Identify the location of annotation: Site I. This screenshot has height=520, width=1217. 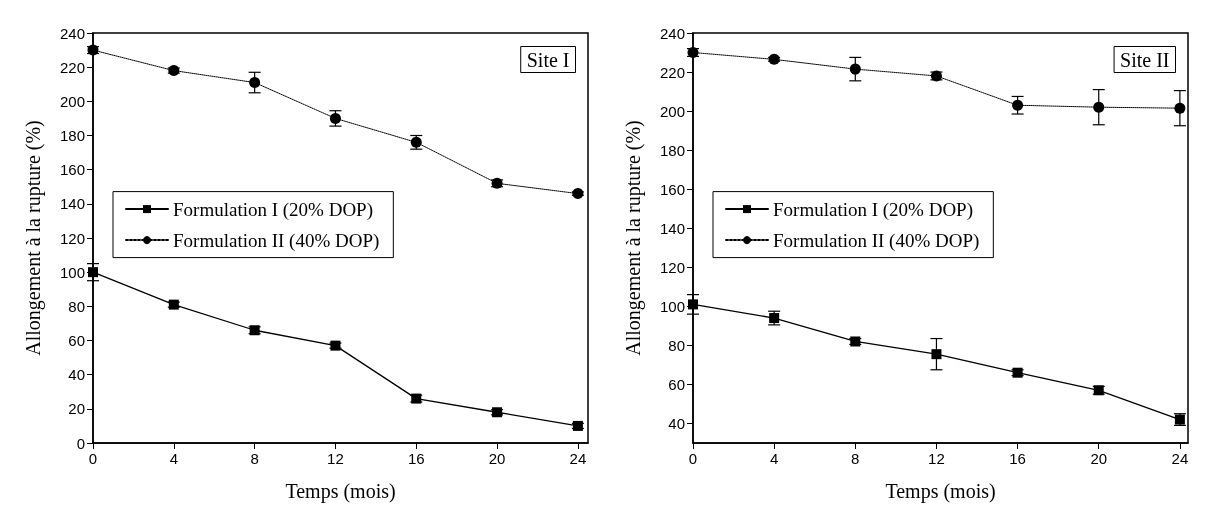
(548, 59).